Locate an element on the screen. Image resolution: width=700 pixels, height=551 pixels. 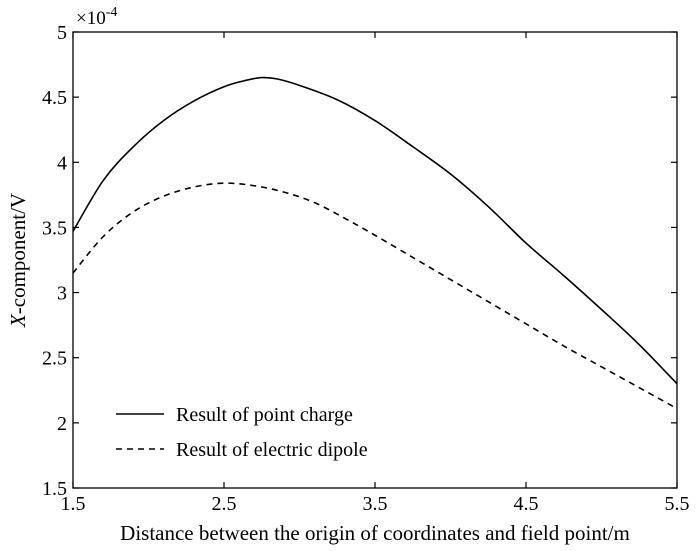
x-tick-label: 5.5 is located at coordinates (677, 504).